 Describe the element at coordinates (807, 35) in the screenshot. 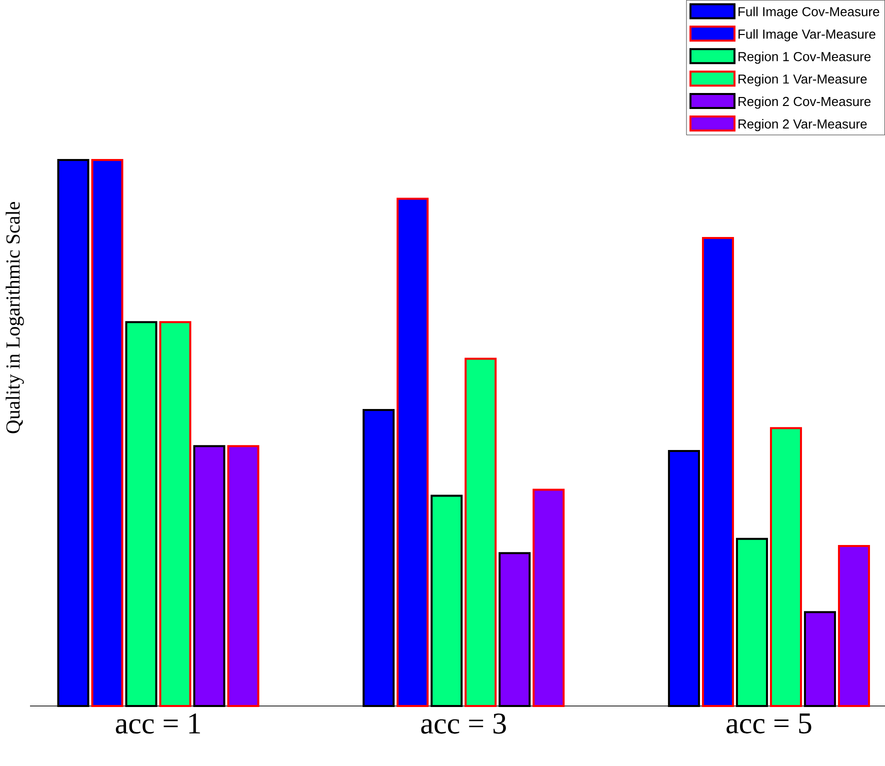

I see `legend-label: Full Image Var-Measure` at that location.